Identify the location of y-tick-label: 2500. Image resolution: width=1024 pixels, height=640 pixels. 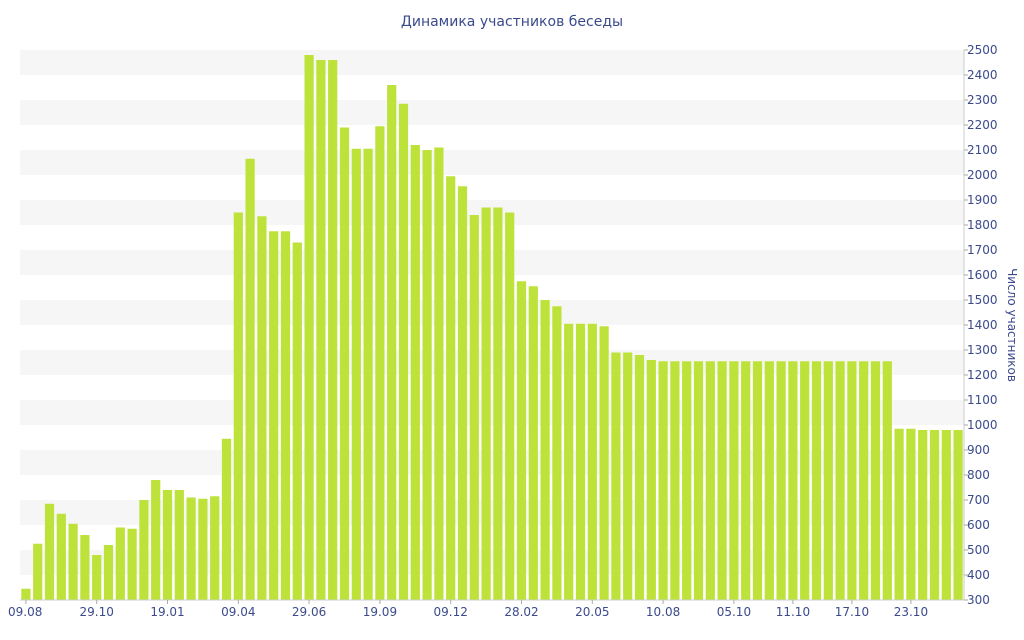
(982, 50).